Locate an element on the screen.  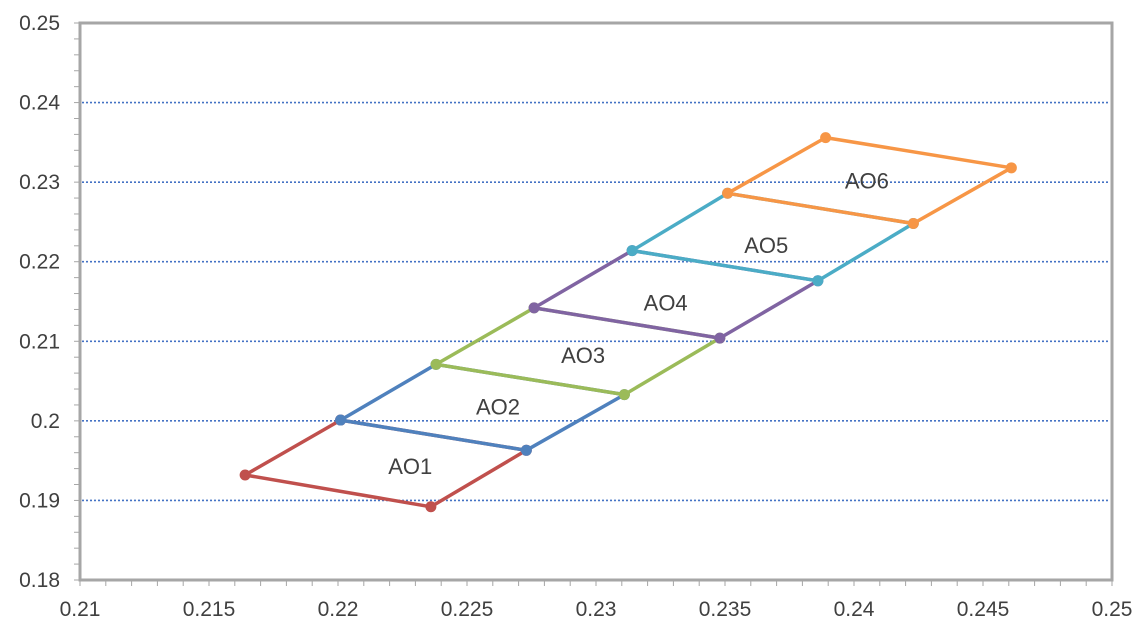
x-tick-label-3: 0.225 is located at coordinates (467, 609).